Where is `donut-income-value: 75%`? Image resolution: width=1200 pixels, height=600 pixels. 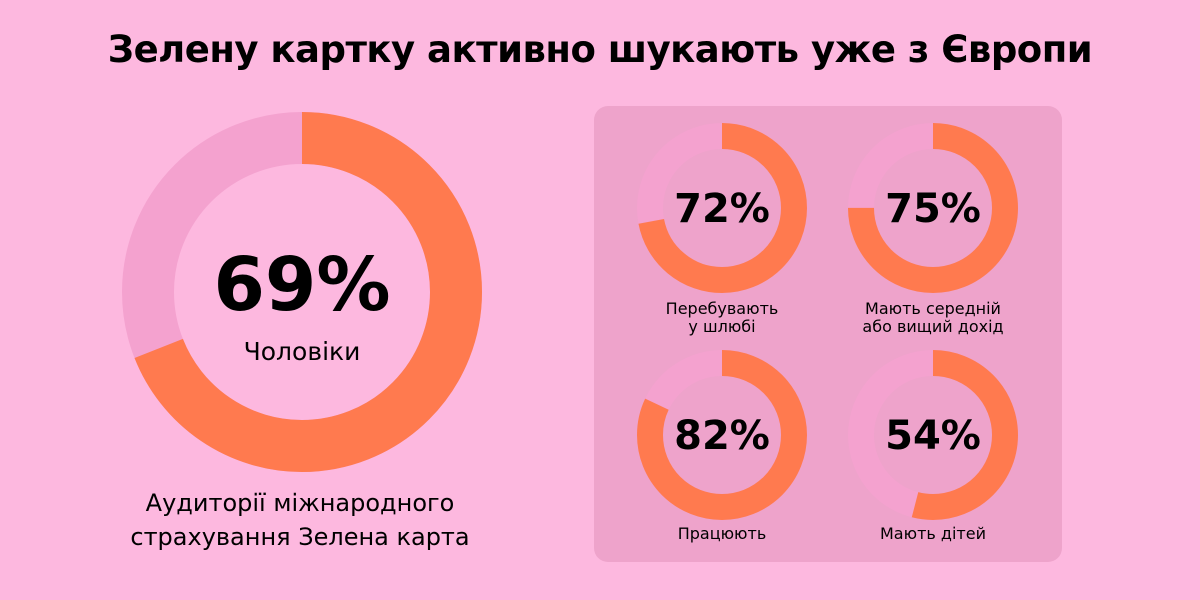 donut-income-value: 75% is located at coordinates (933, 209).